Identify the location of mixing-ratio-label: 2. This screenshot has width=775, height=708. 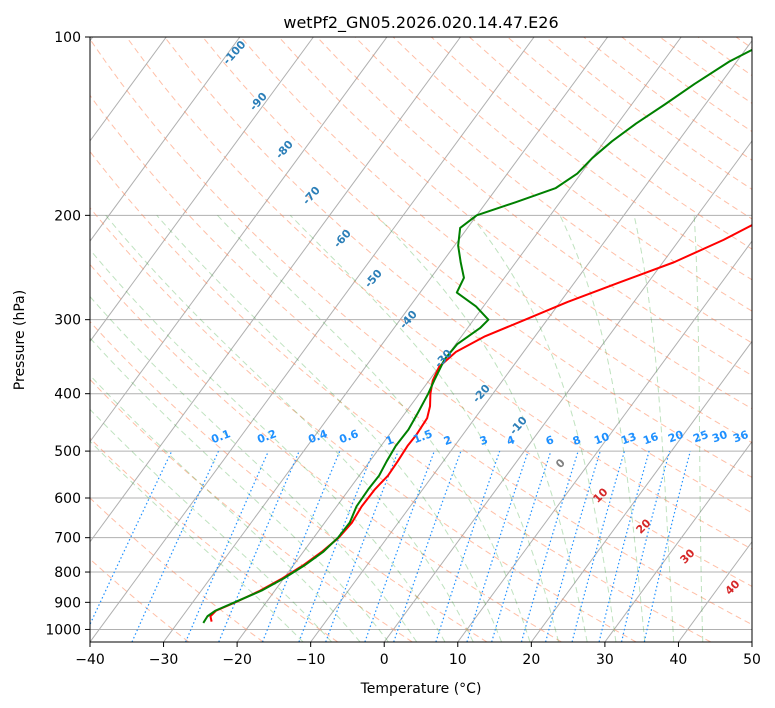
(448, 440).